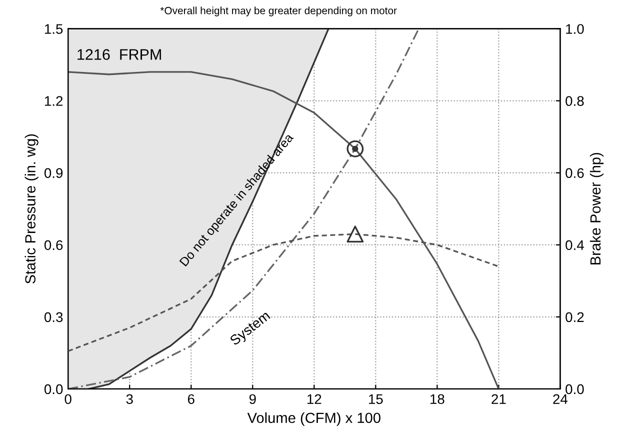 Image resolution: width=619 pixels, height=442 pixels. I want to click on y-tick-label: 1.5, so click(53, 29).